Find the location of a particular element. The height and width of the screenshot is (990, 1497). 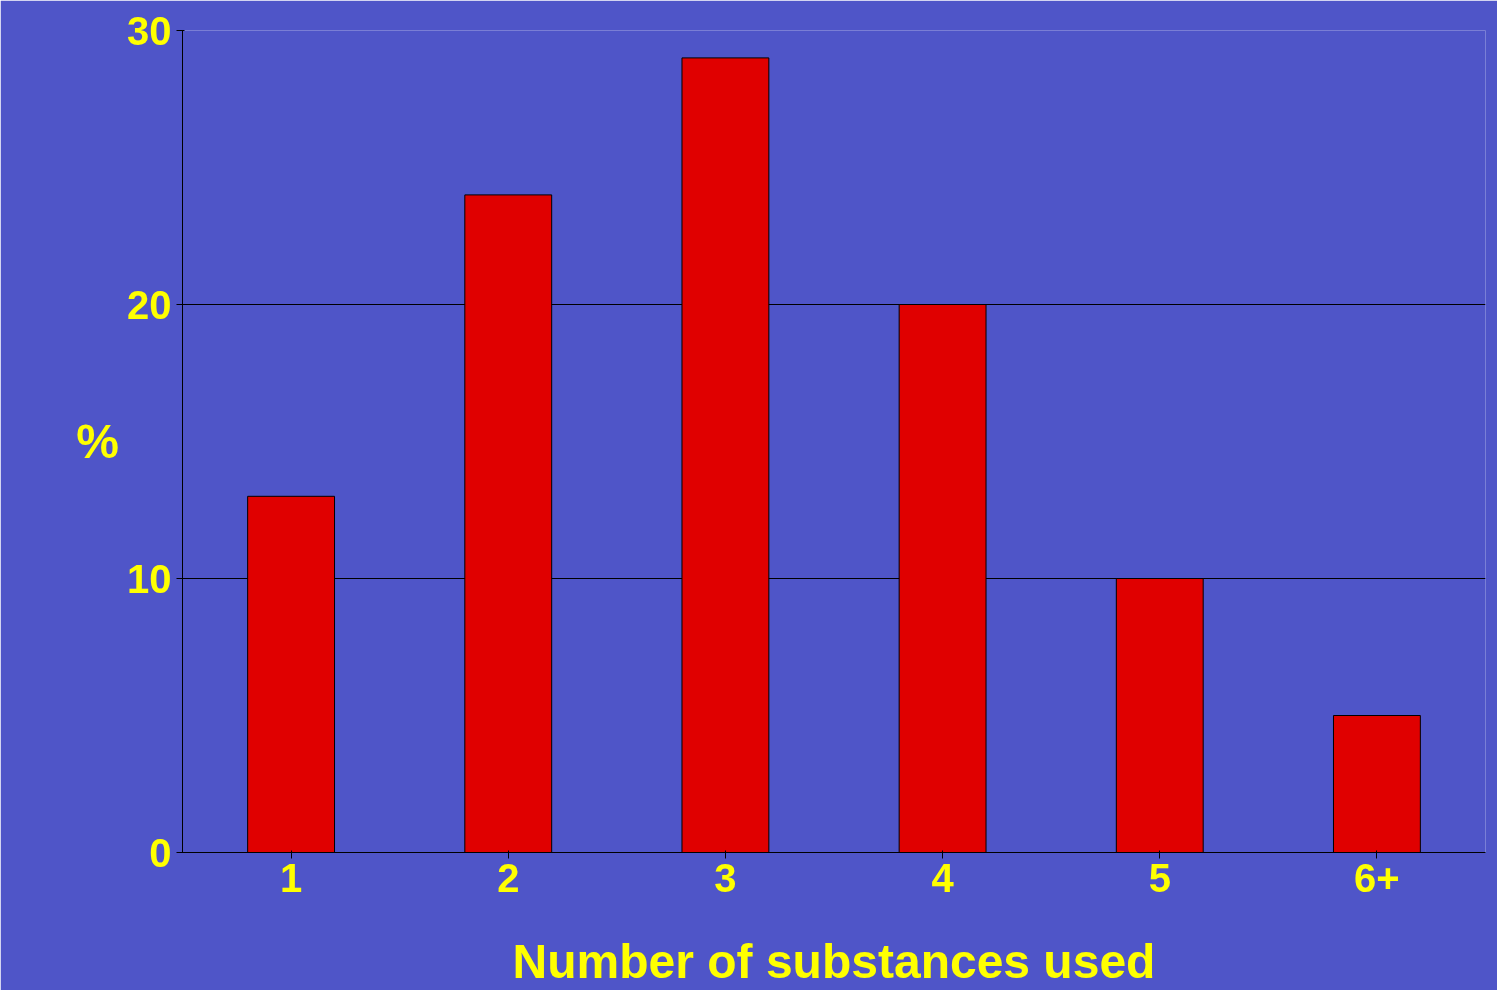

y-tick-label: 10 is located at coordinates (149, 578).